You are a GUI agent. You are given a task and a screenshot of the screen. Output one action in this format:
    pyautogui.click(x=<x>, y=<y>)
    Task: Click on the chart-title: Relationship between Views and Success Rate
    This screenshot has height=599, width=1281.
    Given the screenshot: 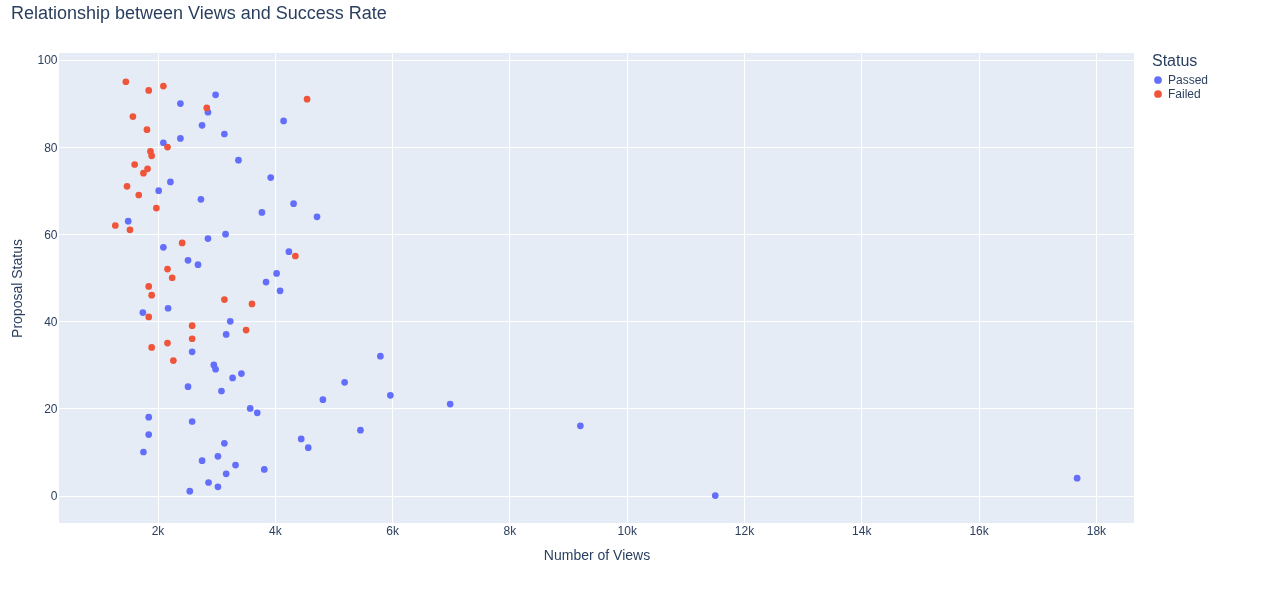 What is the action you would take?
    pyautogui.click(x=198, y=13)
    